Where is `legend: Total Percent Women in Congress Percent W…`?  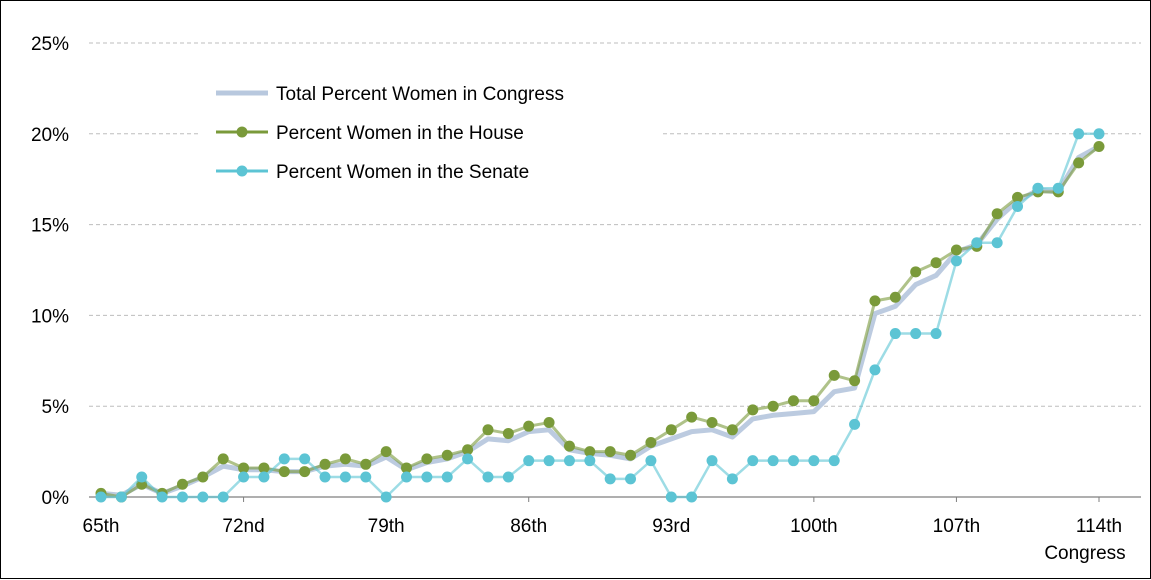 legend: Total Percent Women in Congress Percent W… is located at coordinates (431, 132).